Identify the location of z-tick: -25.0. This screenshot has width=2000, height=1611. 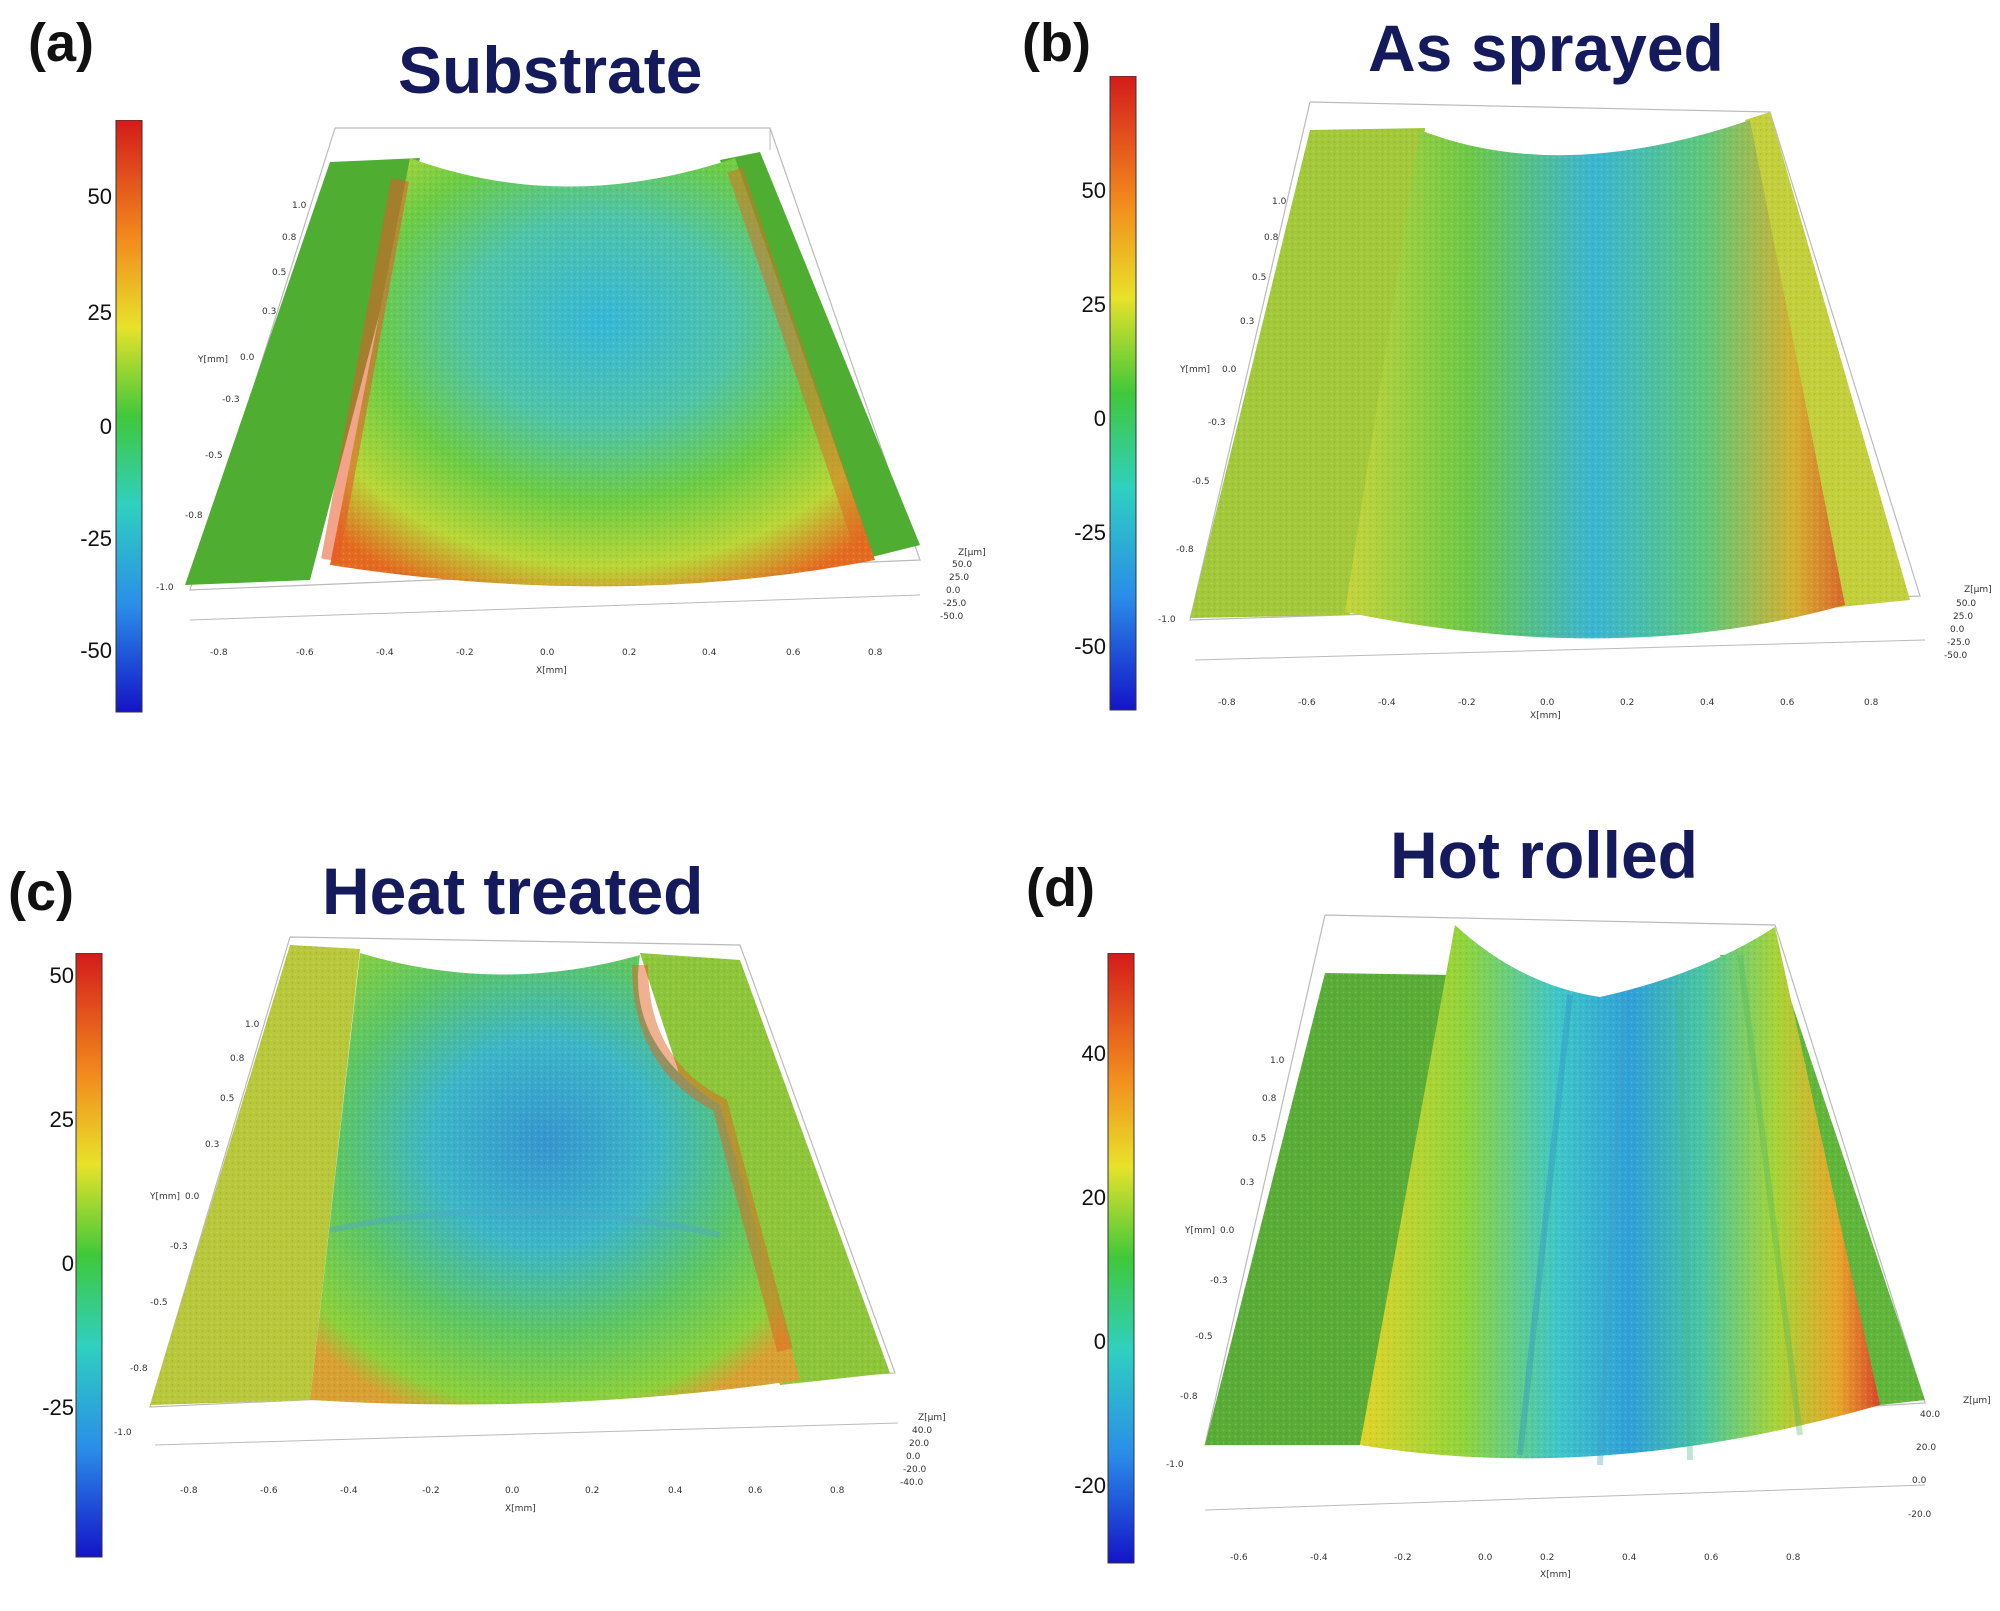
(1959, 643).